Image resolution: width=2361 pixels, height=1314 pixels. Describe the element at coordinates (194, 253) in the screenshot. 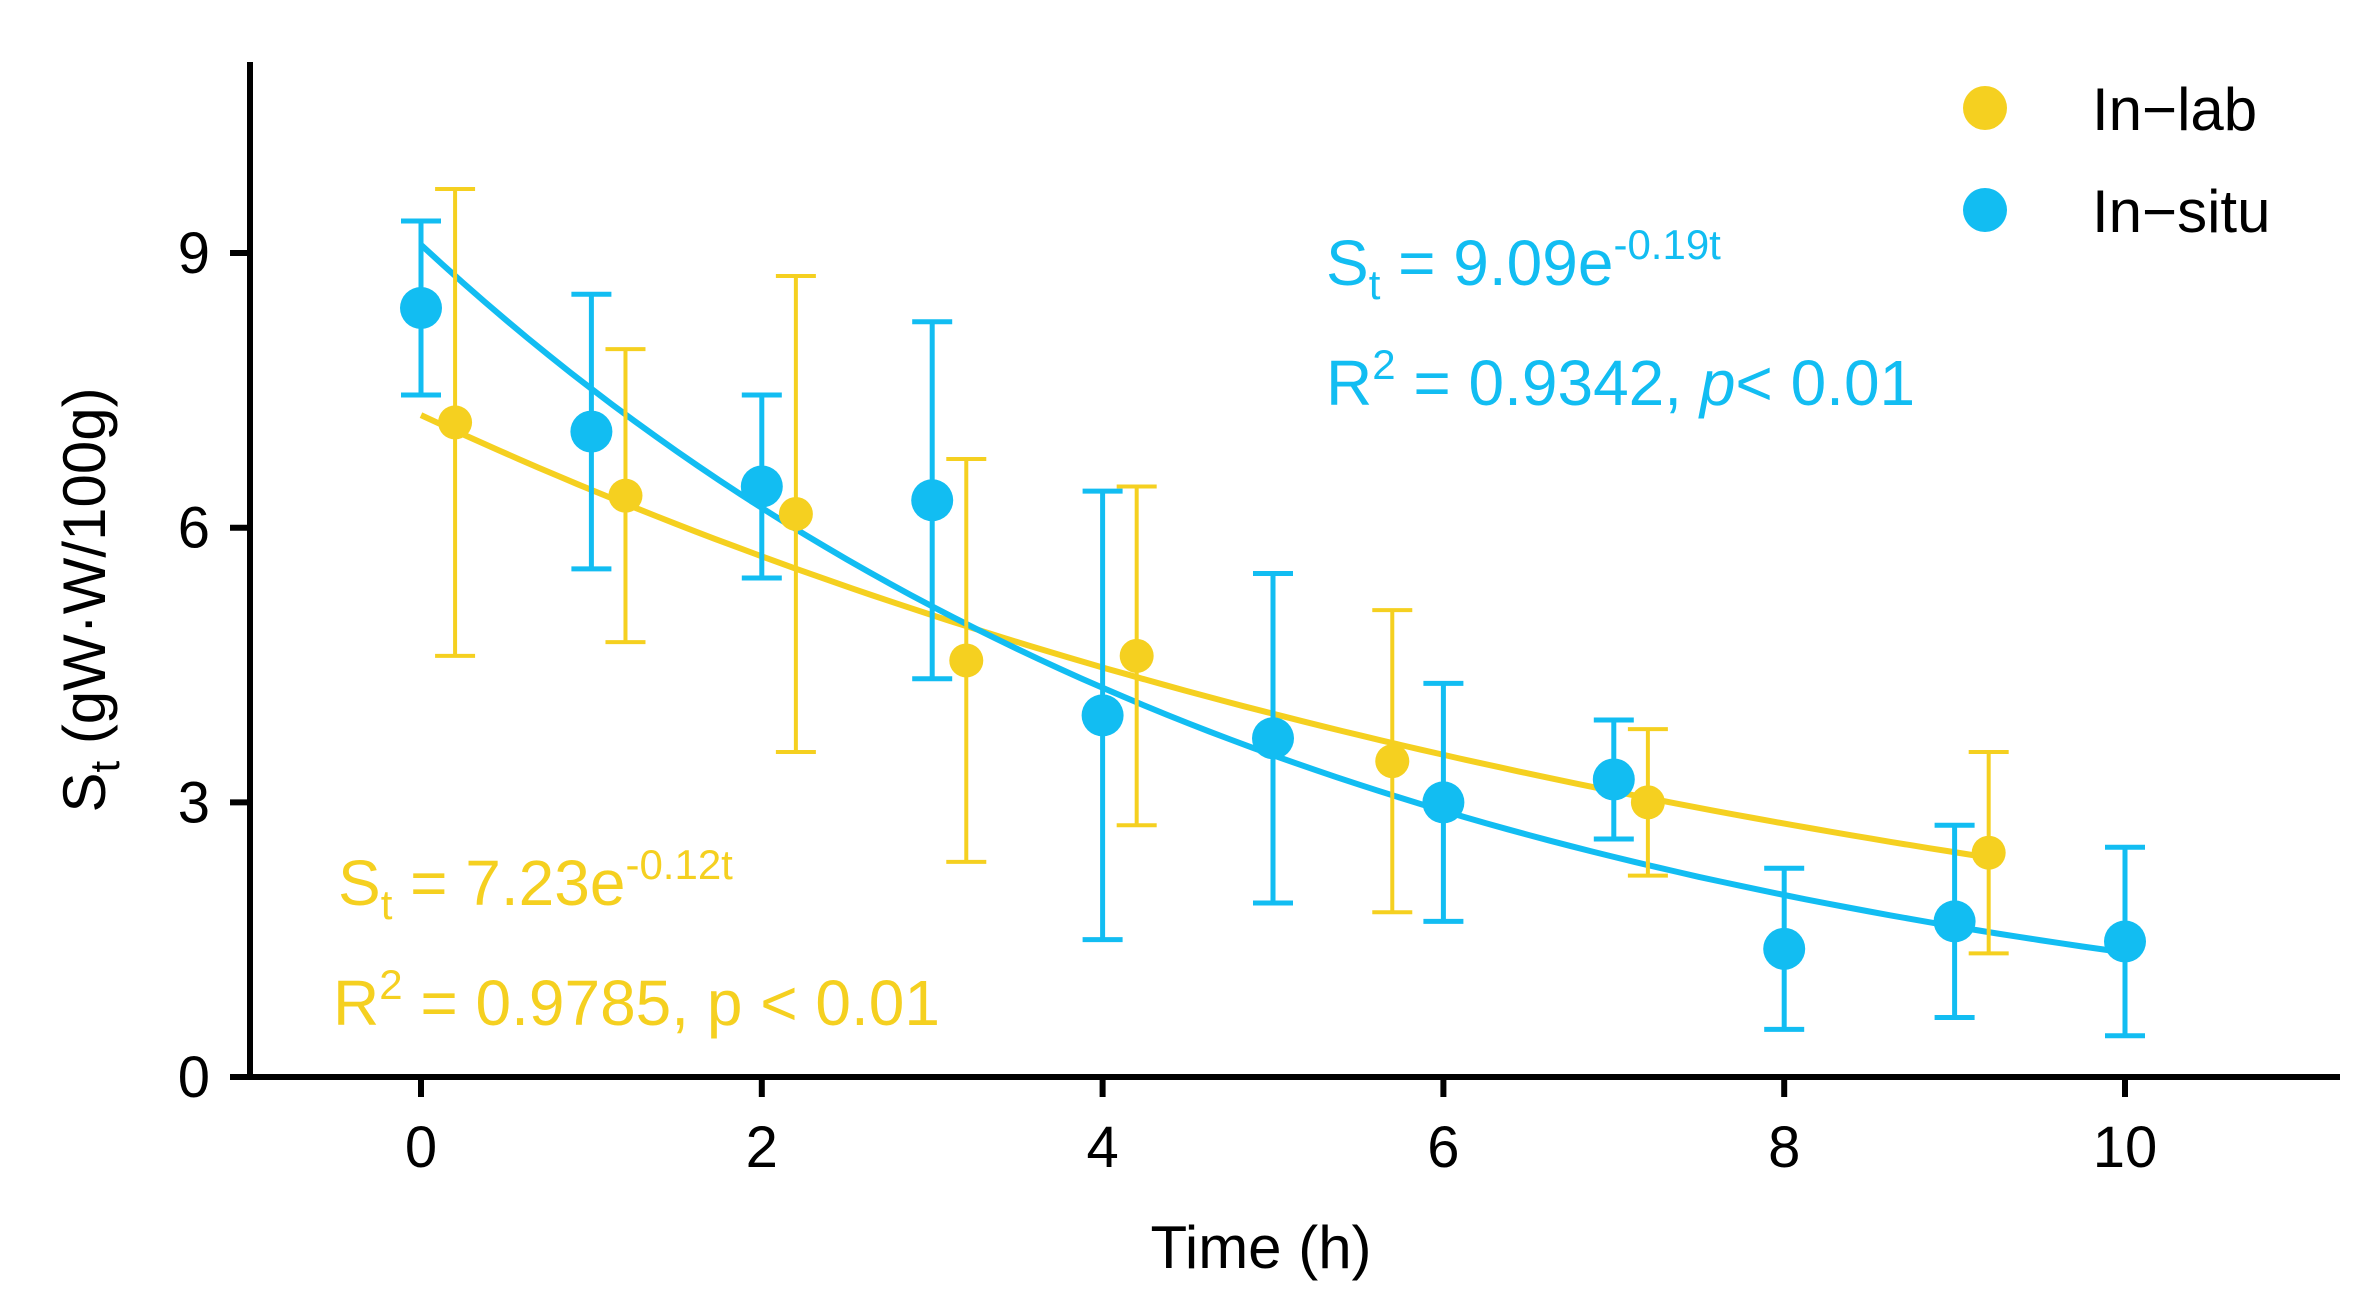

I see `y-tick-label-9: 9` at that location.